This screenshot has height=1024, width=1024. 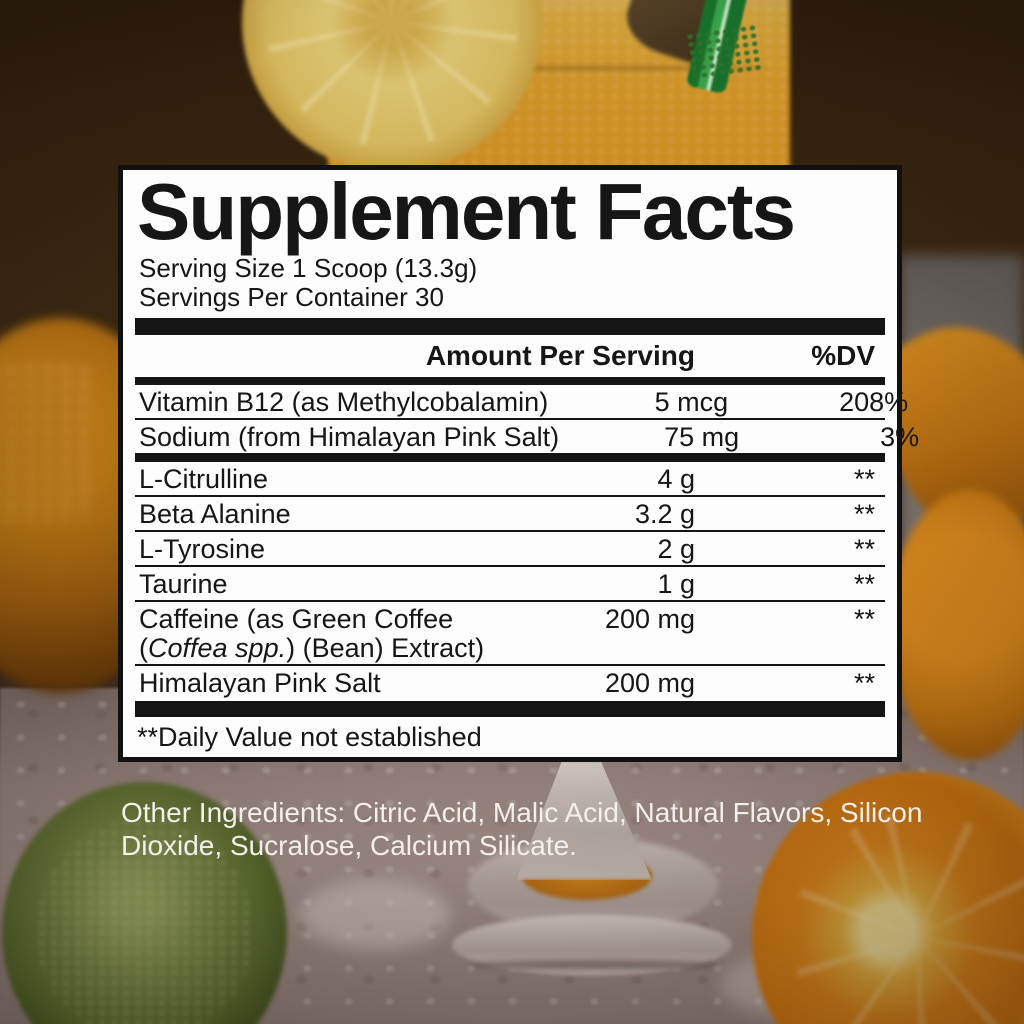 I want to click on table-row: L-Citrulline 4 g **, so click(x=510, y=479).